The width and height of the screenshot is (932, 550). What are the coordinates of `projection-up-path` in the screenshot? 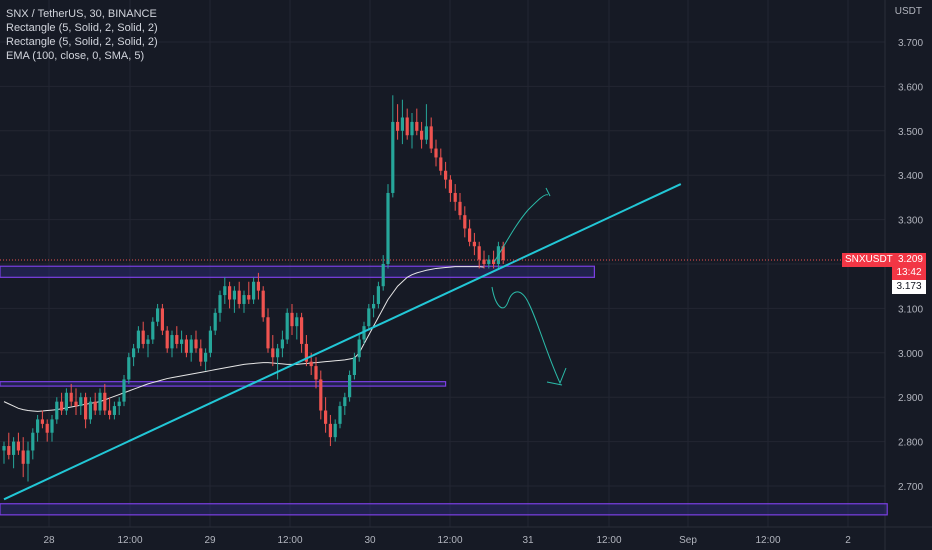 It's located at (522, 225).